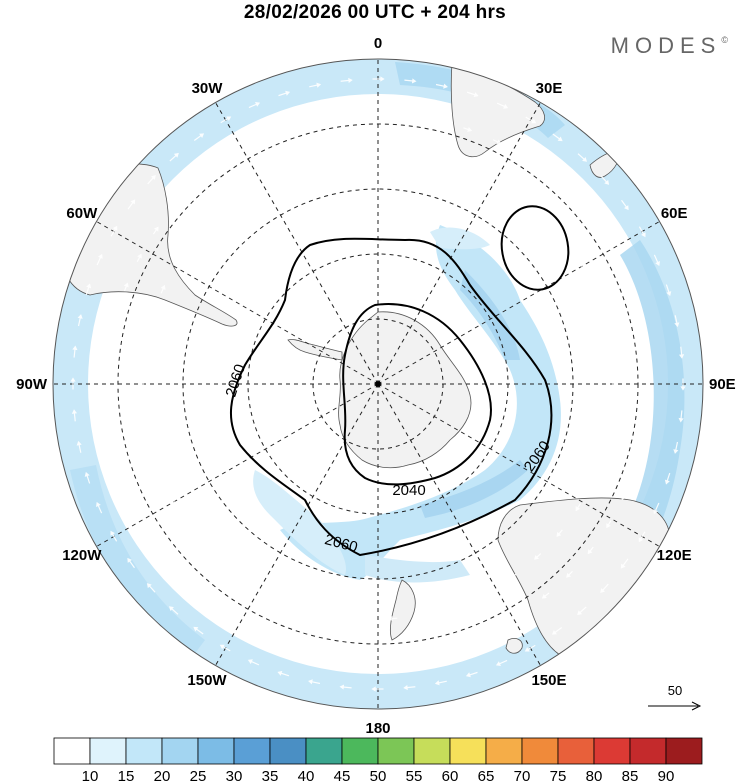 This screenshot has width=750, height=782. What do you see at coordinates (535, 248) in the screenshot?
I see `contour-high-cell` at bounding box center [535, 248].